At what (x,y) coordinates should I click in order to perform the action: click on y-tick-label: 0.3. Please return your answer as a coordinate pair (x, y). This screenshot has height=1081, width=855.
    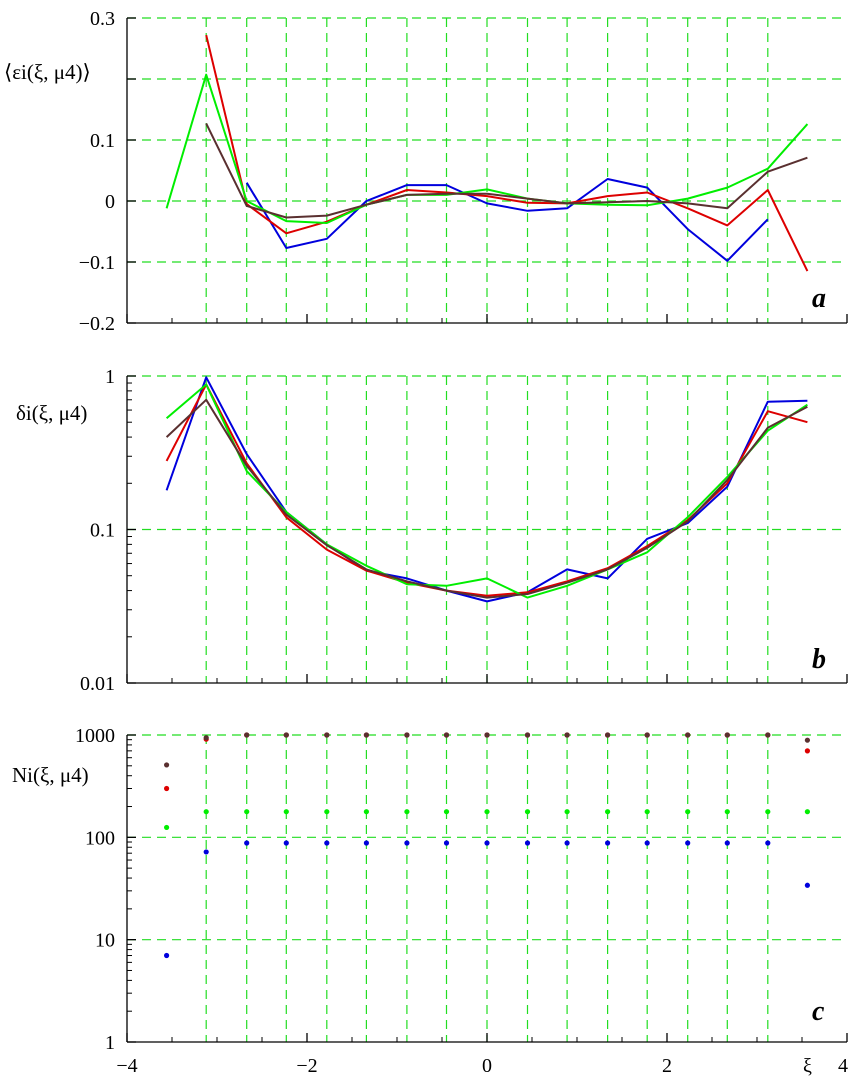
    Looking at the image, I should click on (102, 19).